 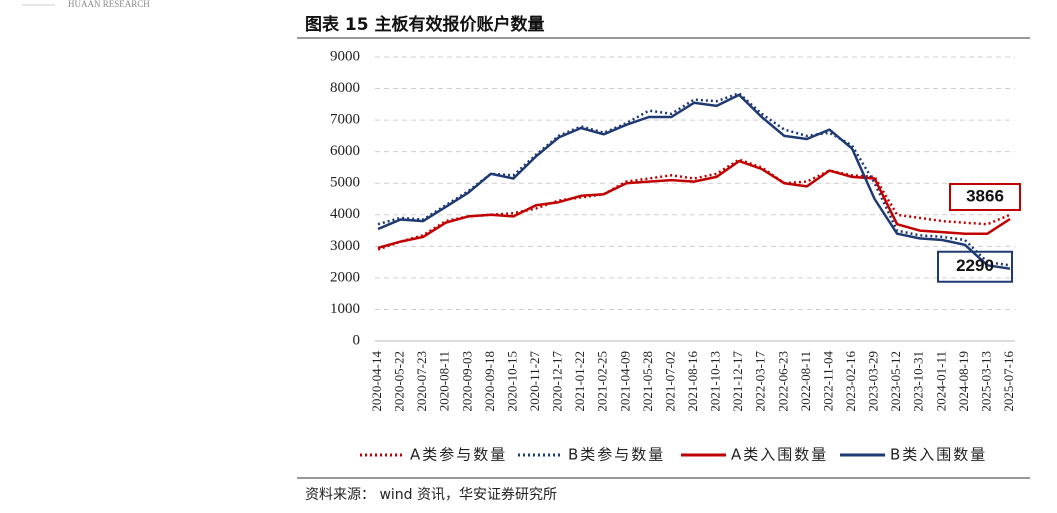 What do you see at coordinates (109, 4) in the screenshot?
I see `header: HUAAN RESEARCH` at bounding box center [109, 4].